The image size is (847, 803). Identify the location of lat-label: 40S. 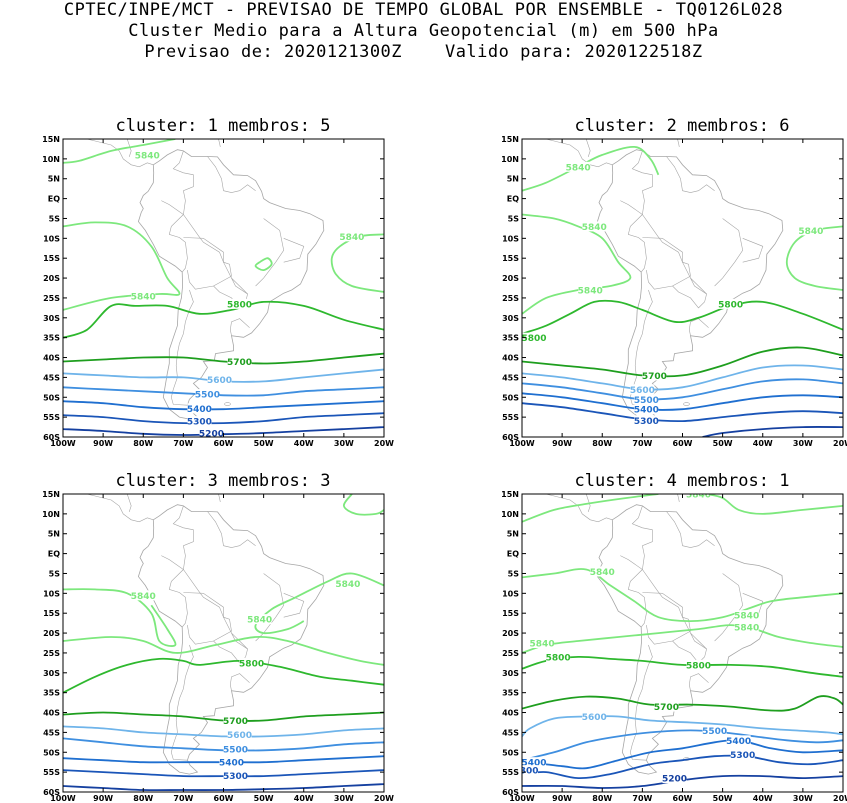
(510, 713).